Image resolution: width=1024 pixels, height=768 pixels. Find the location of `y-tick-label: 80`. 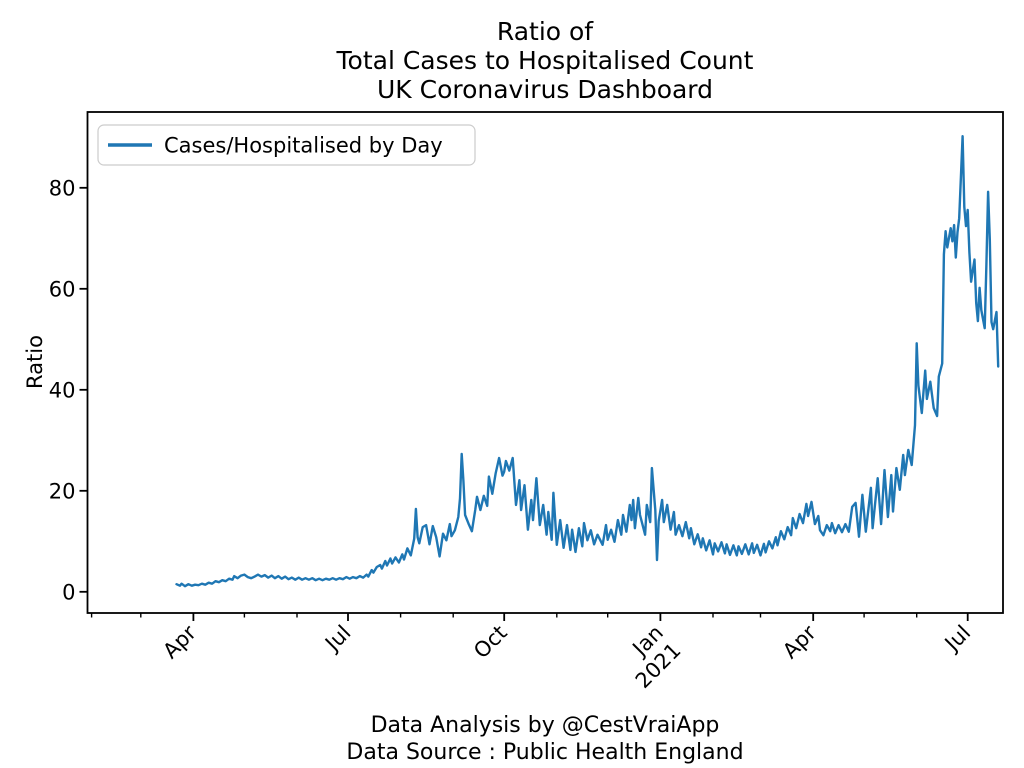

y-tick-label: 80 is located at coordinates (62, 188).